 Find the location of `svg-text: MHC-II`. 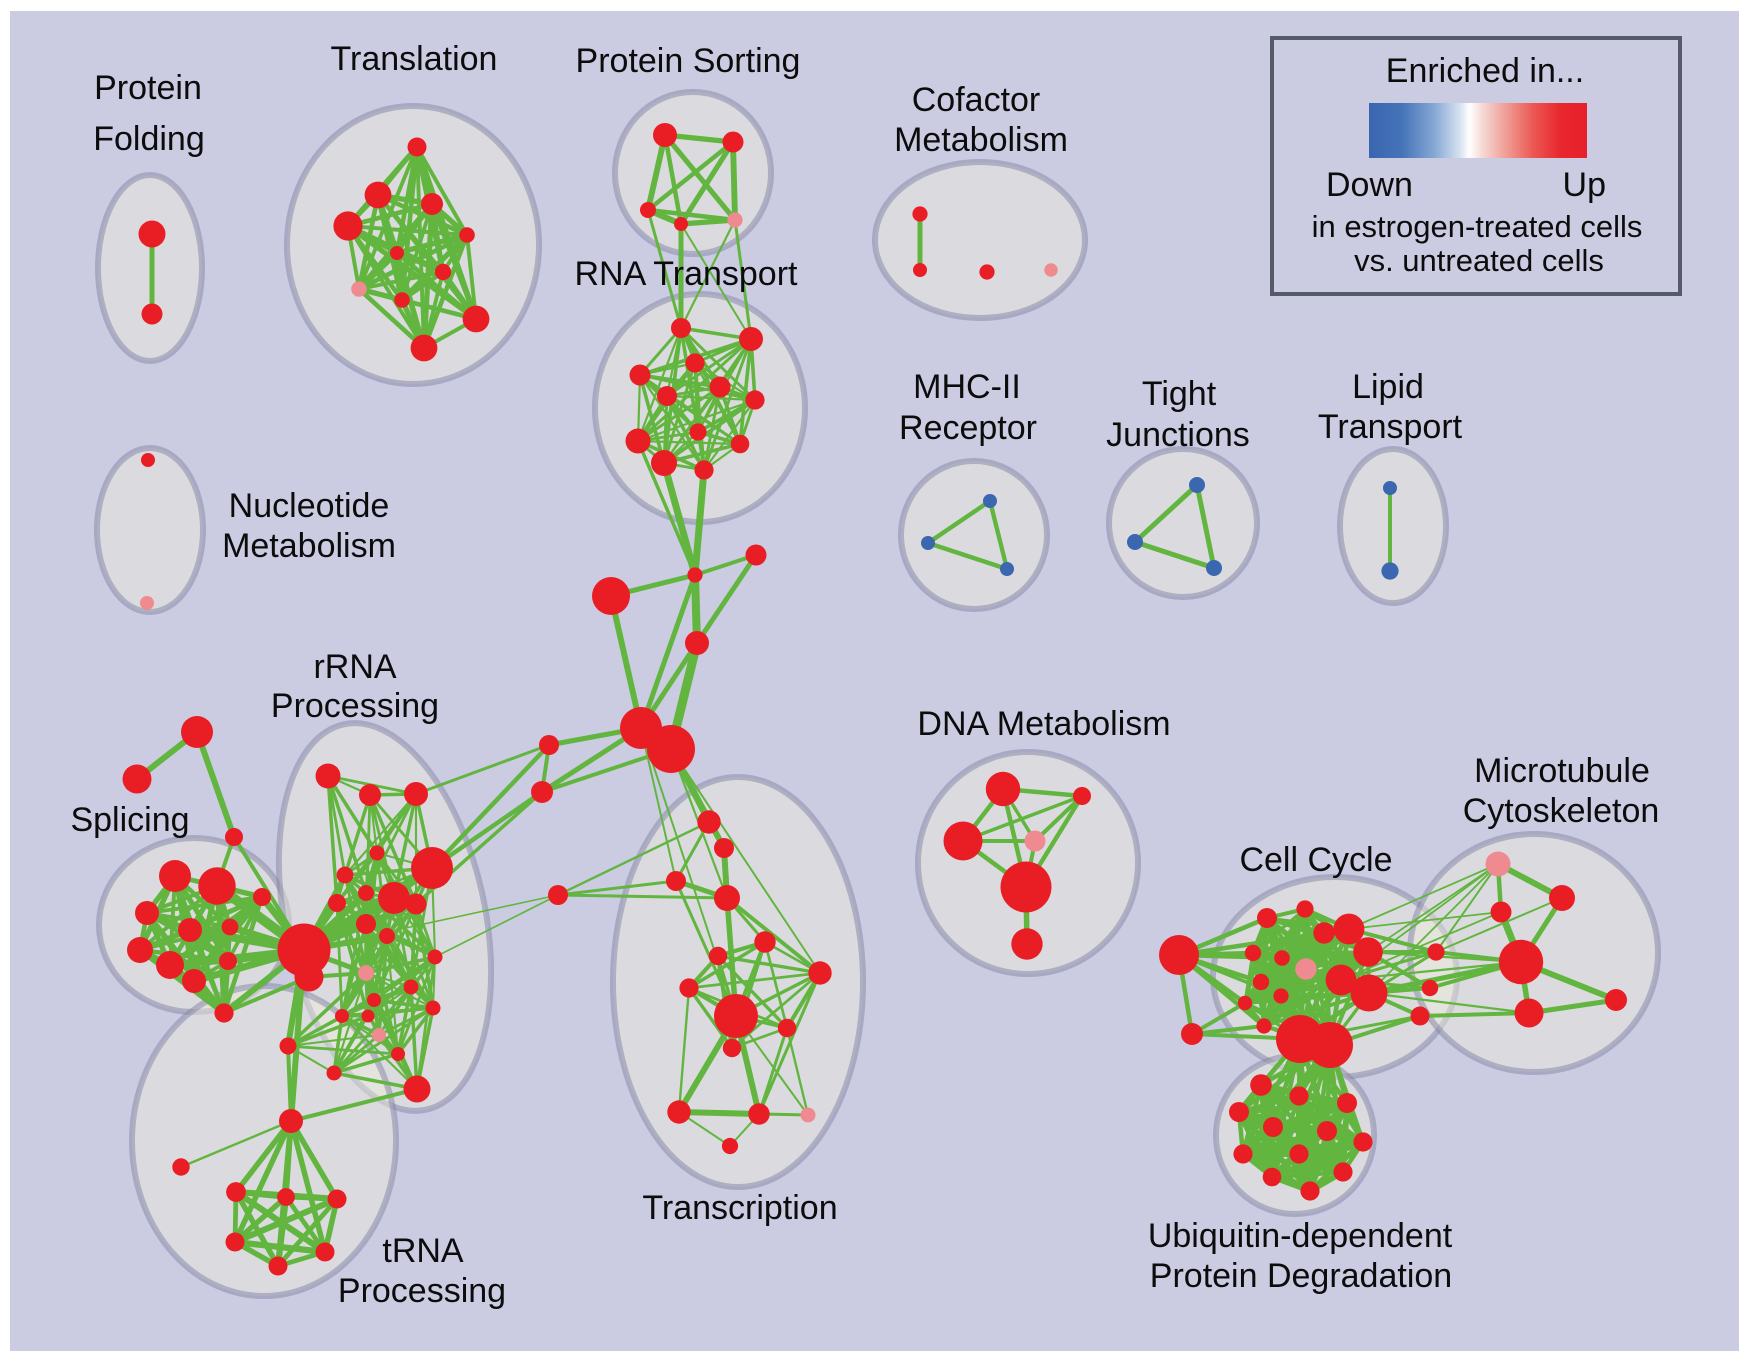

svg-text: MHC-II is located at coordinates (967, 387).